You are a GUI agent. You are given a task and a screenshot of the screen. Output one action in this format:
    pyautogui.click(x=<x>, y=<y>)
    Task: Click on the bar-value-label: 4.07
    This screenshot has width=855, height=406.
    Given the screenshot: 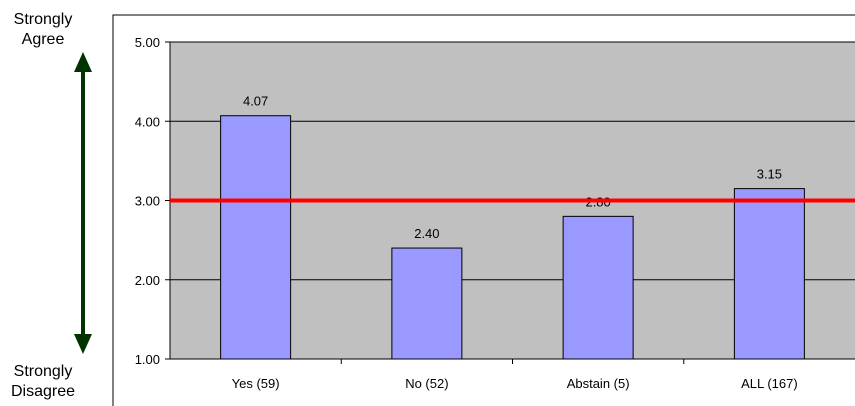 What is the action you would take?
    pyautogui.click(x=255, y=101)
    